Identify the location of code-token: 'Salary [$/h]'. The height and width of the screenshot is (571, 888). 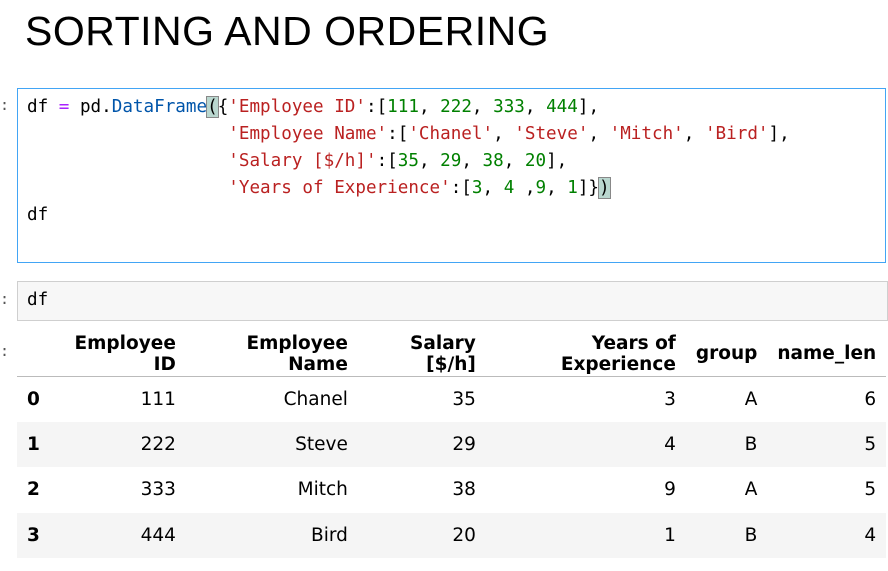
(302, 161).